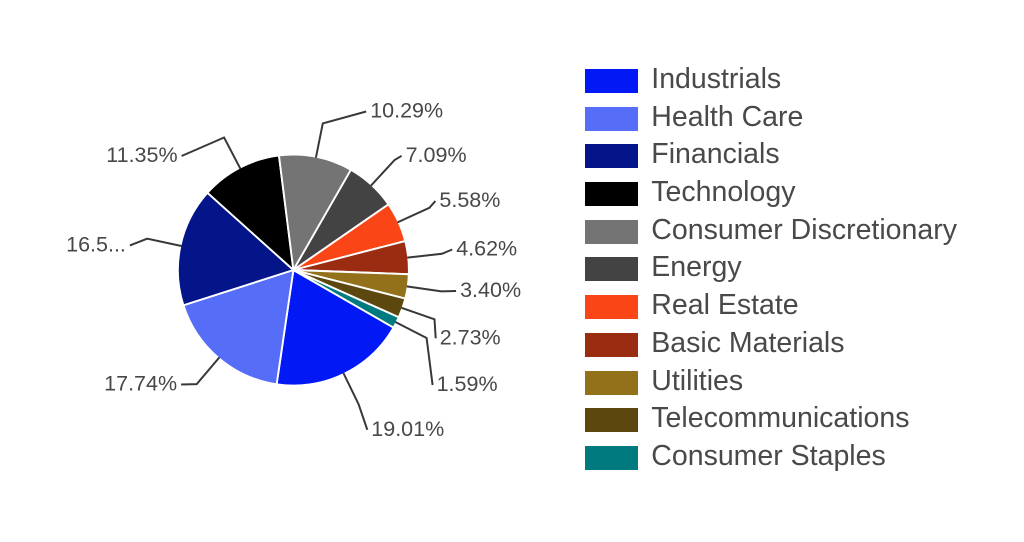  I want to click on legend-item-utilities: Utilities, so click(771, 380).